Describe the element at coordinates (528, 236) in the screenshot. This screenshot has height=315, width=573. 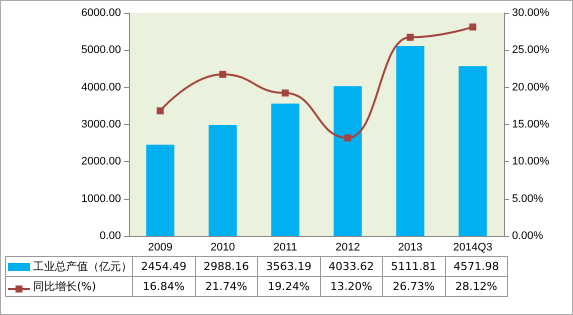
I see `y2-tick-label: 0.00%` at that location.